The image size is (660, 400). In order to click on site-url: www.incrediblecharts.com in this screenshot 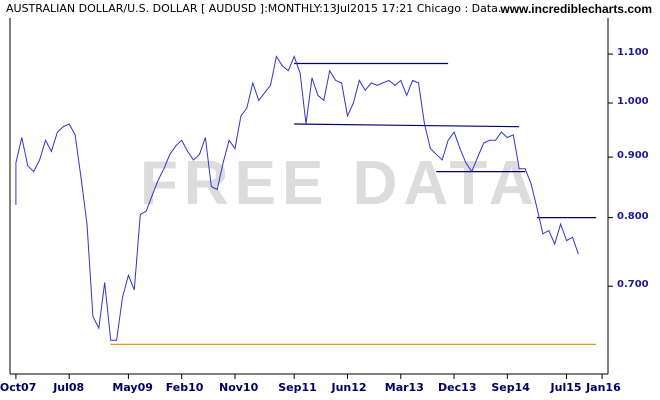, I will do `click(576, 9)`.